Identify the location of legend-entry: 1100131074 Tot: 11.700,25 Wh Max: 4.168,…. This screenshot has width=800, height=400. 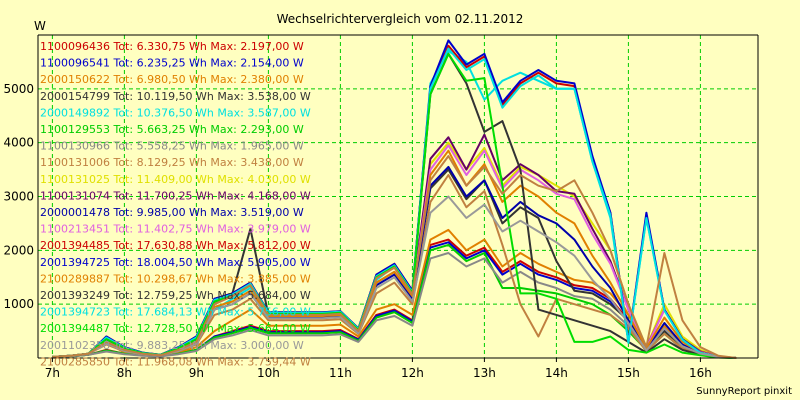
(175, 195).